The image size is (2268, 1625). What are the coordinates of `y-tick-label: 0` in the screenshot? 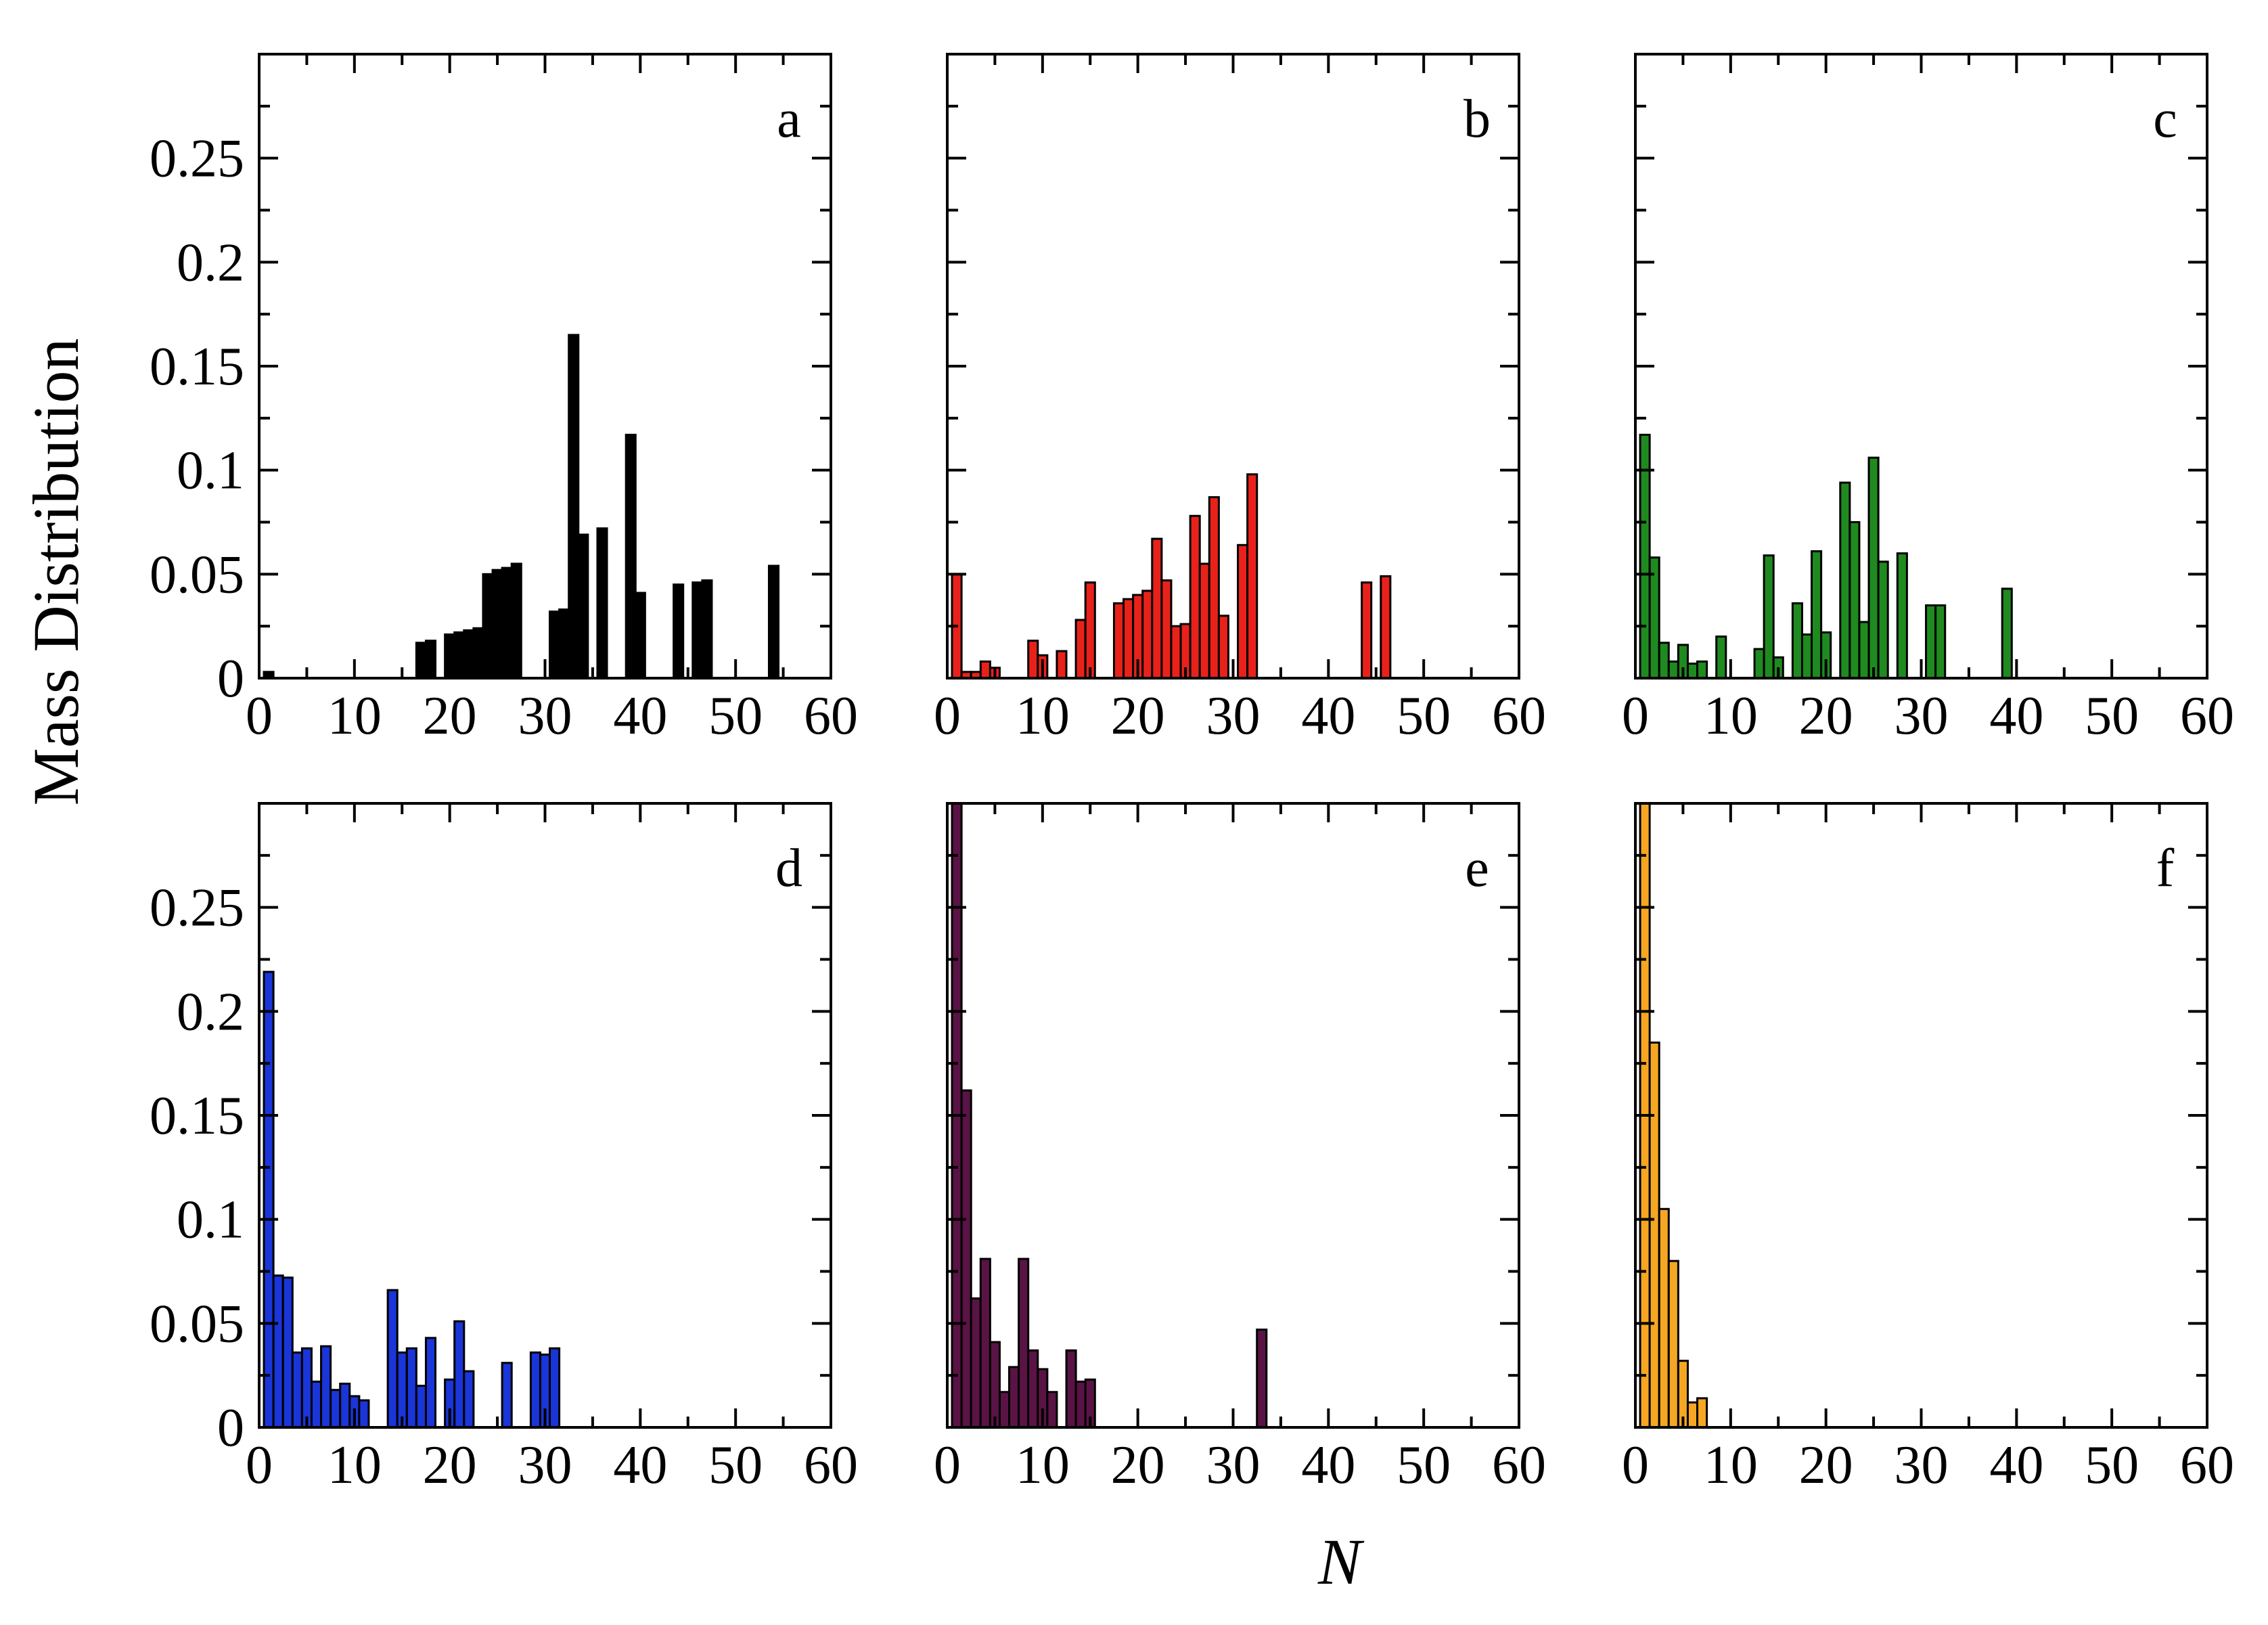 It's located at (230, 1428).